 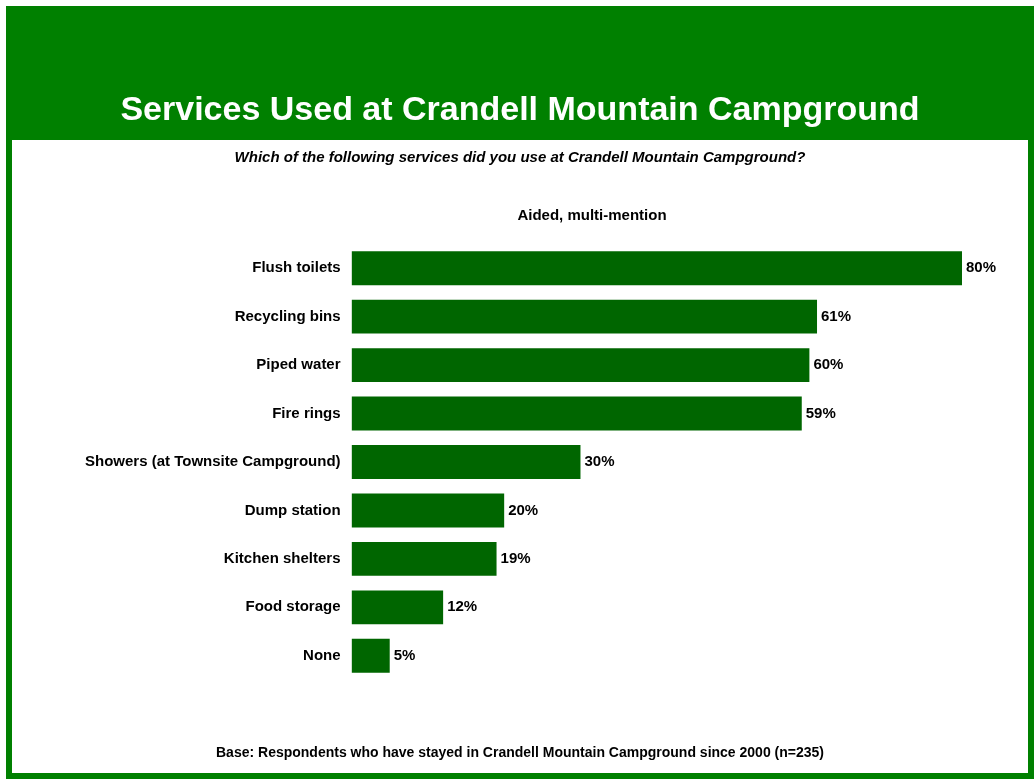 I want to click on data-label: 19%, so click(x=515, y=558).